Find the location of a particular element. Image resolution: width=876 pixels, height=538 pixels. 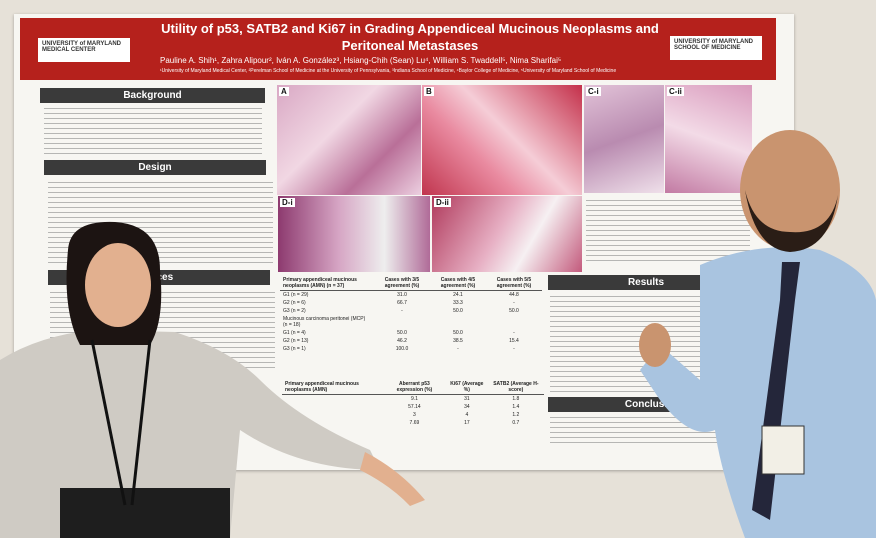

id-badge is located at coordinates (783, 450).